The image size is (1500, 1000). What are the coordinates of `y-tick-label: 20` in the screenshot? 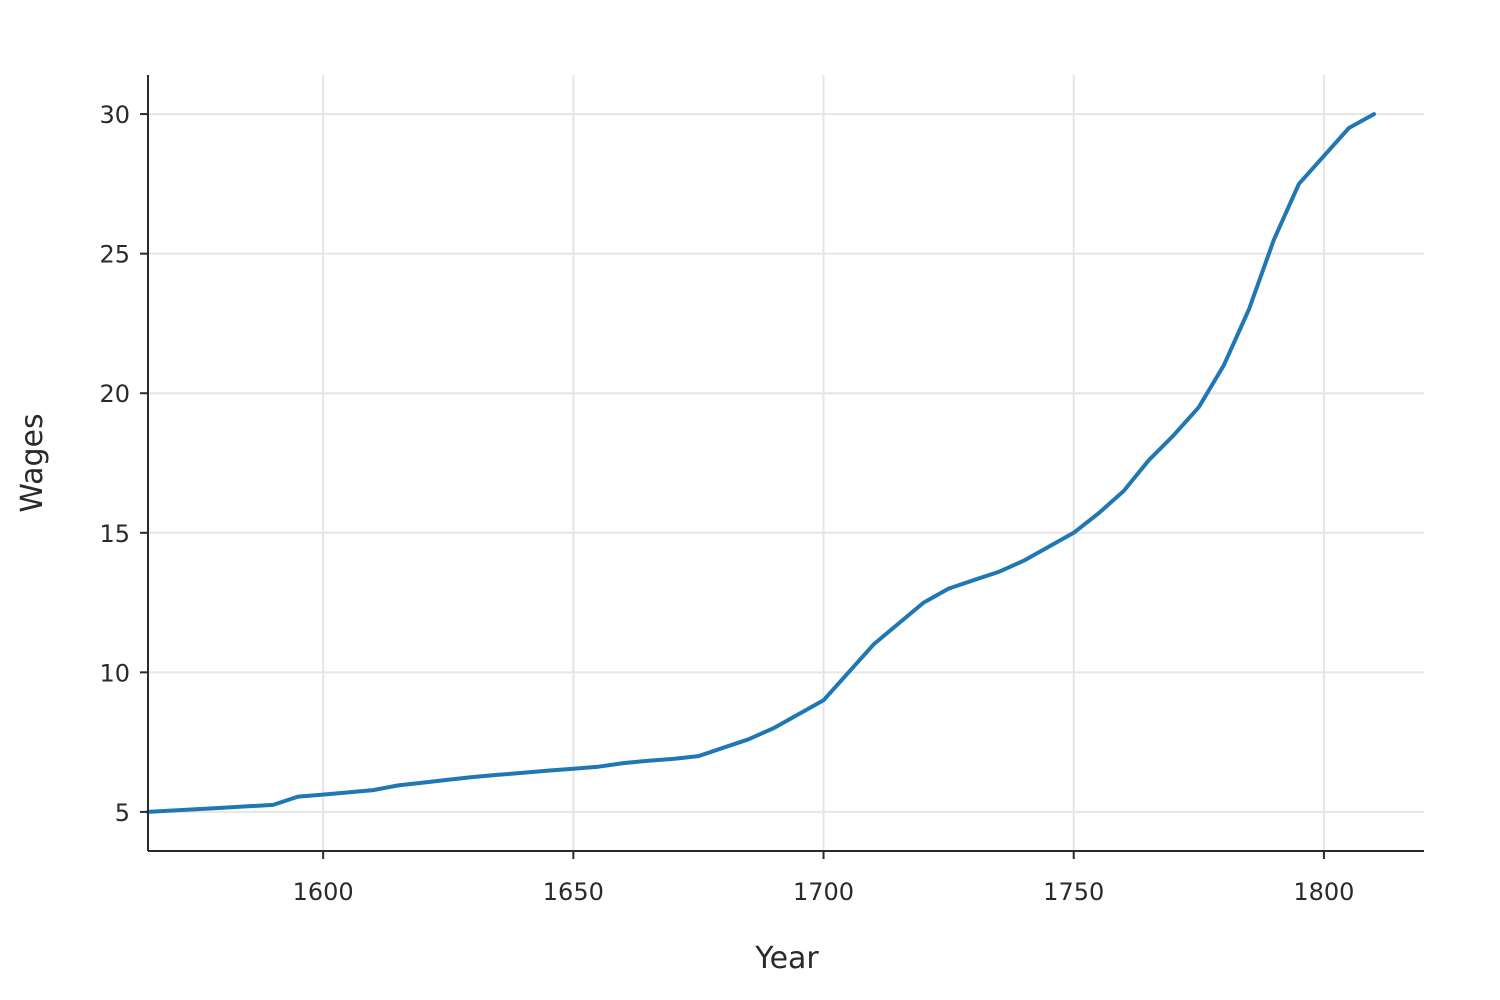 It's located at (114, 394).